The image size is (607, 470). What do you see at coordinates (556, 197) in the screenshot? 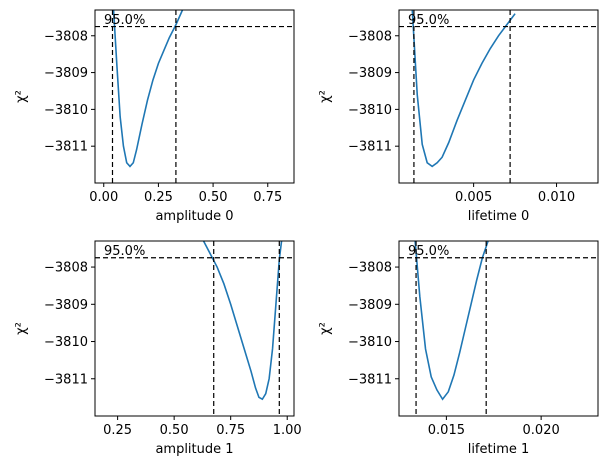
I see `x-tick-label: 0.010` at bounding box center [556, 197].